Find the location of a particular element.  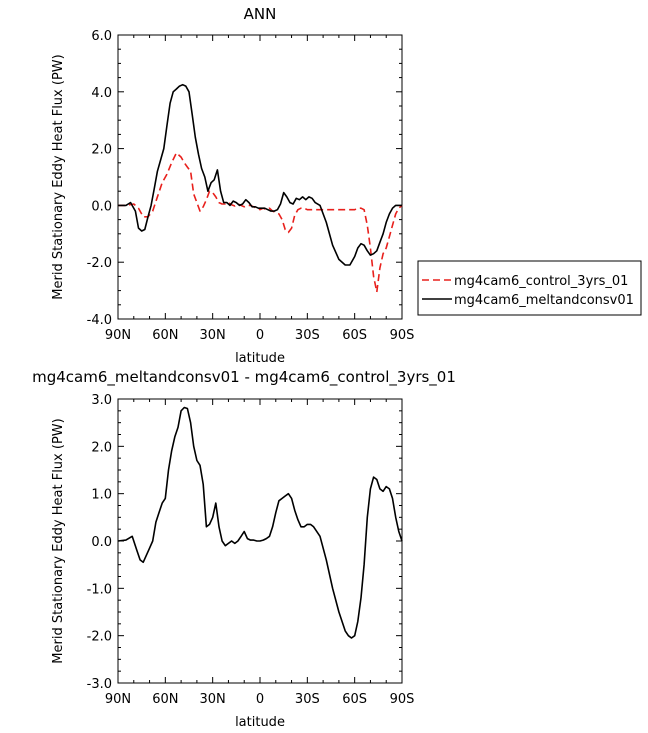

bottom-y-tick-label: 2.0 is located at coordinates (101, 447).